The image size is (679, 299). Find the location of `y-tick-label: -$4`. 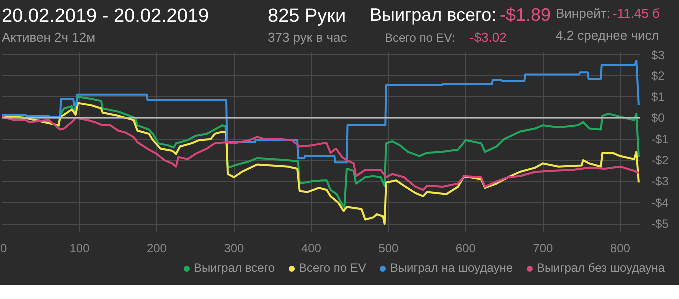

y-tick-label: -$4 is located at coordinates (661, 203).